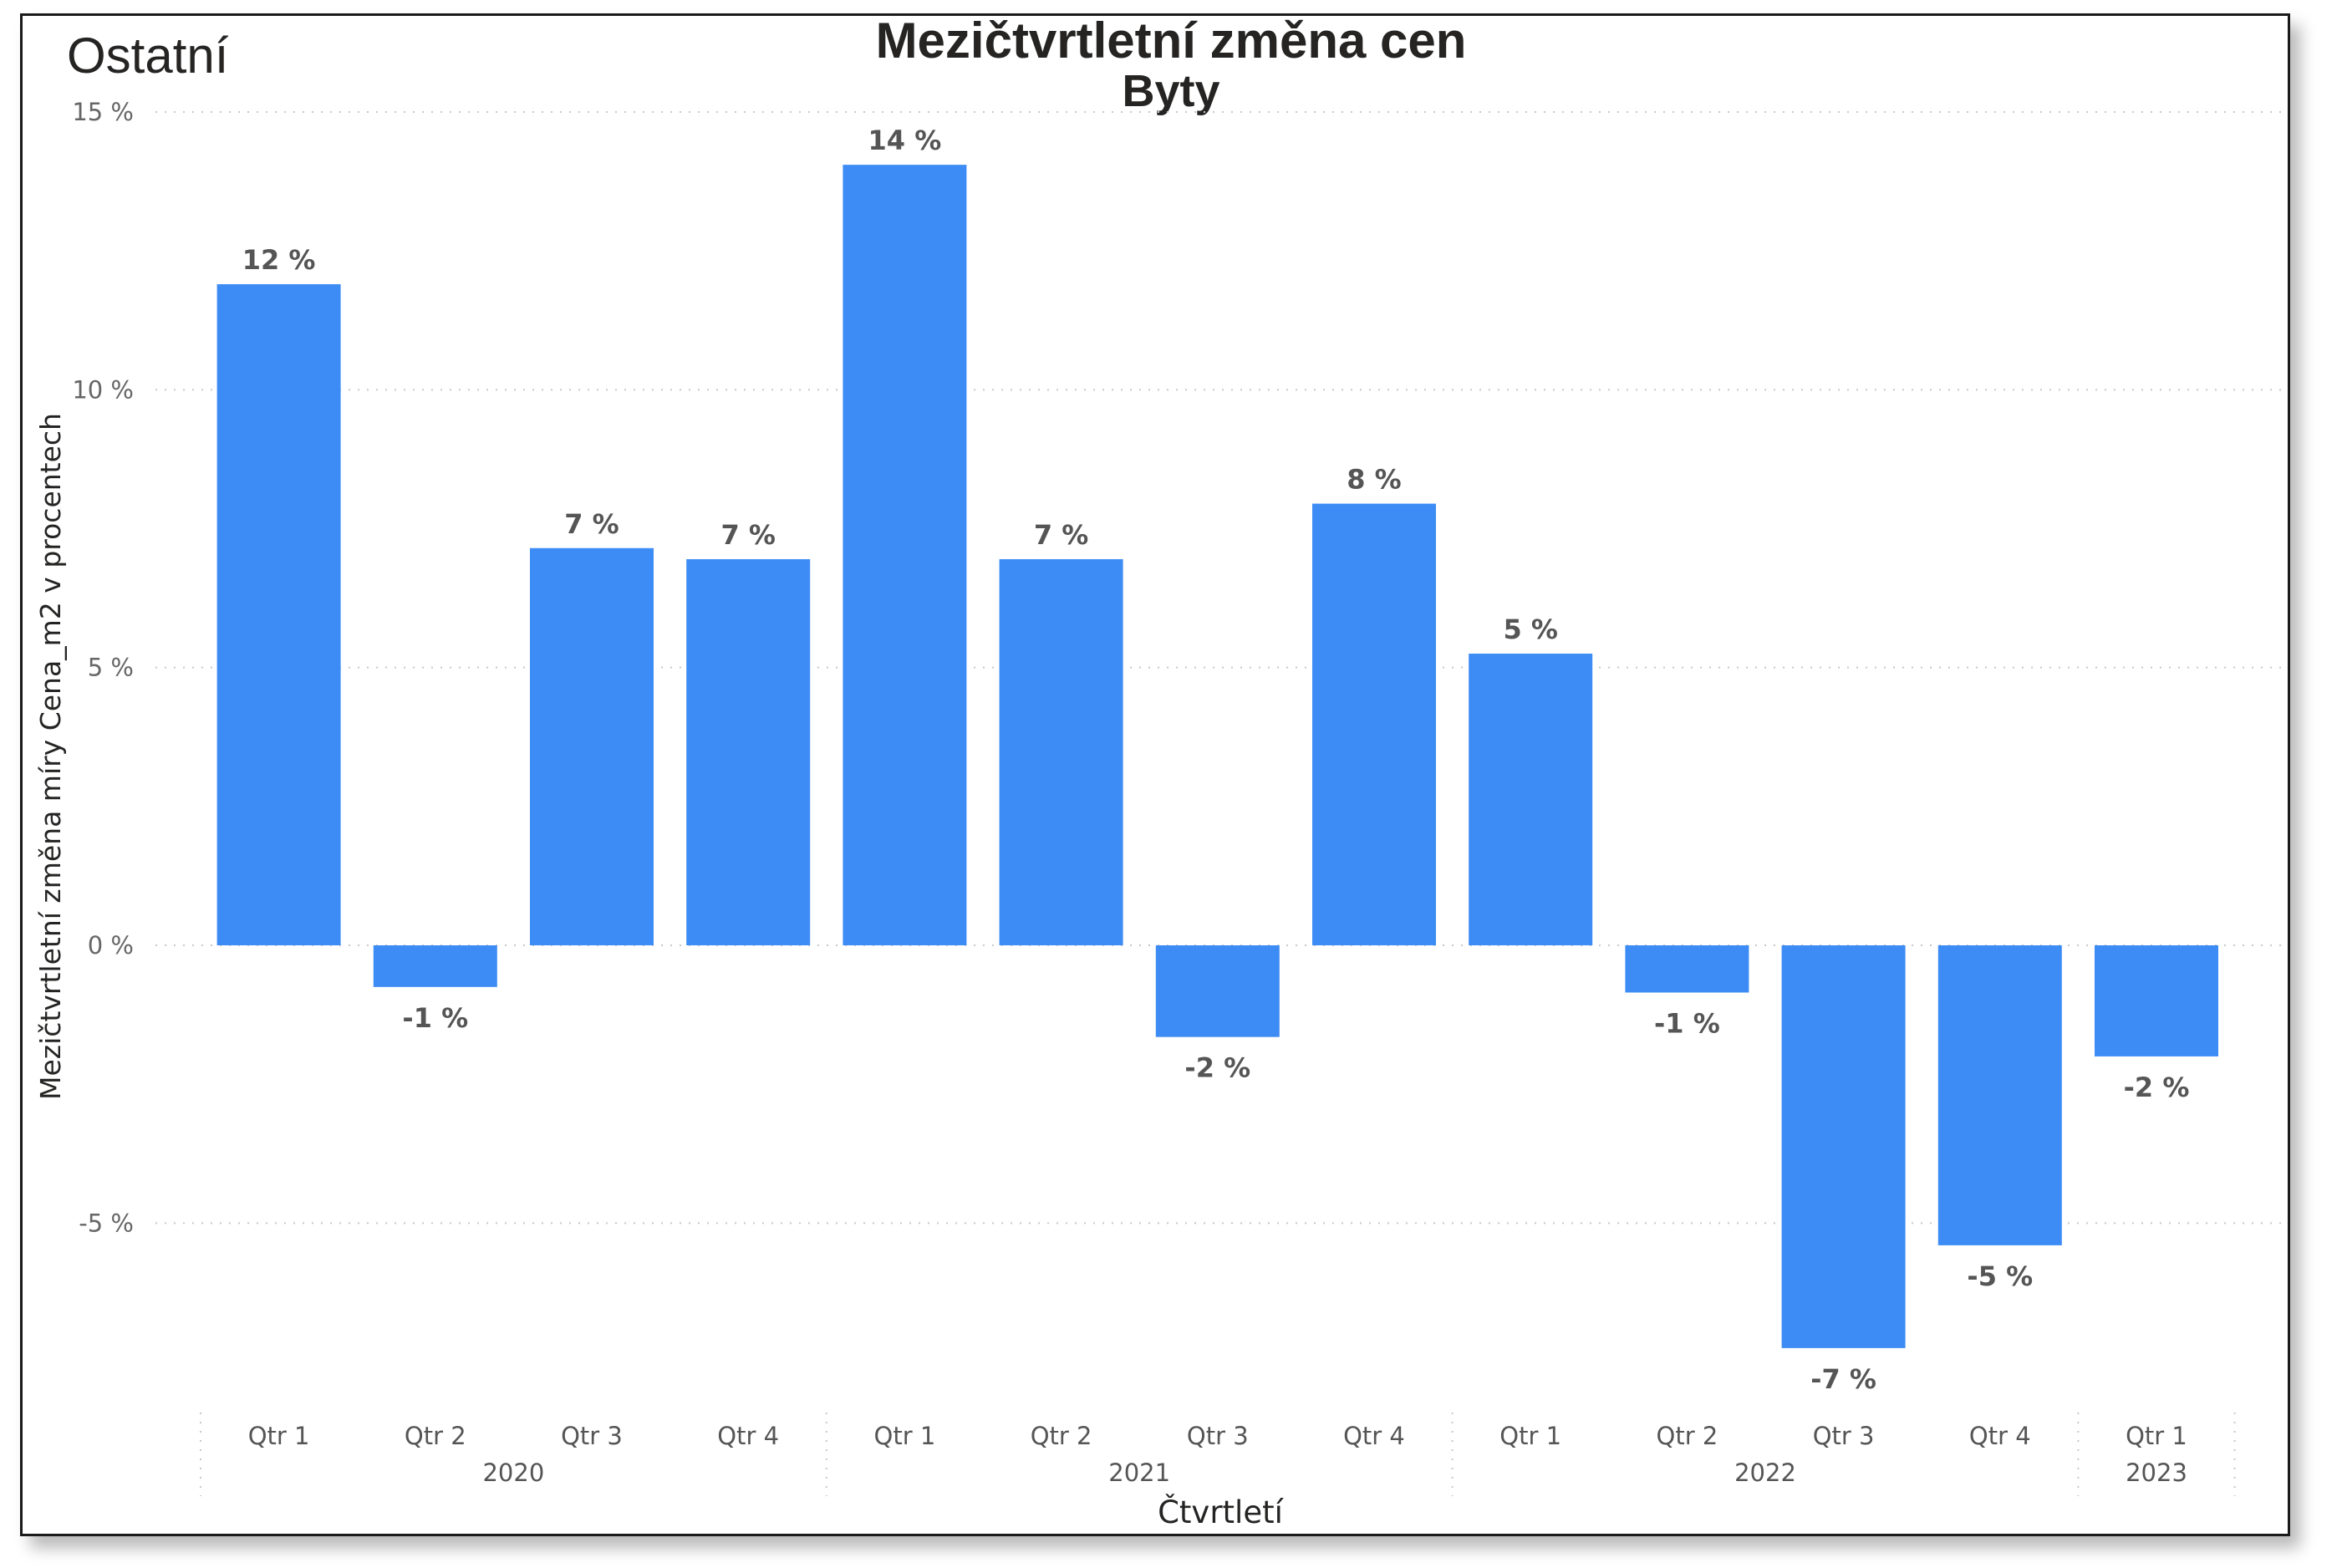  I want to click on data-label: 12 %, so click(279, 260).